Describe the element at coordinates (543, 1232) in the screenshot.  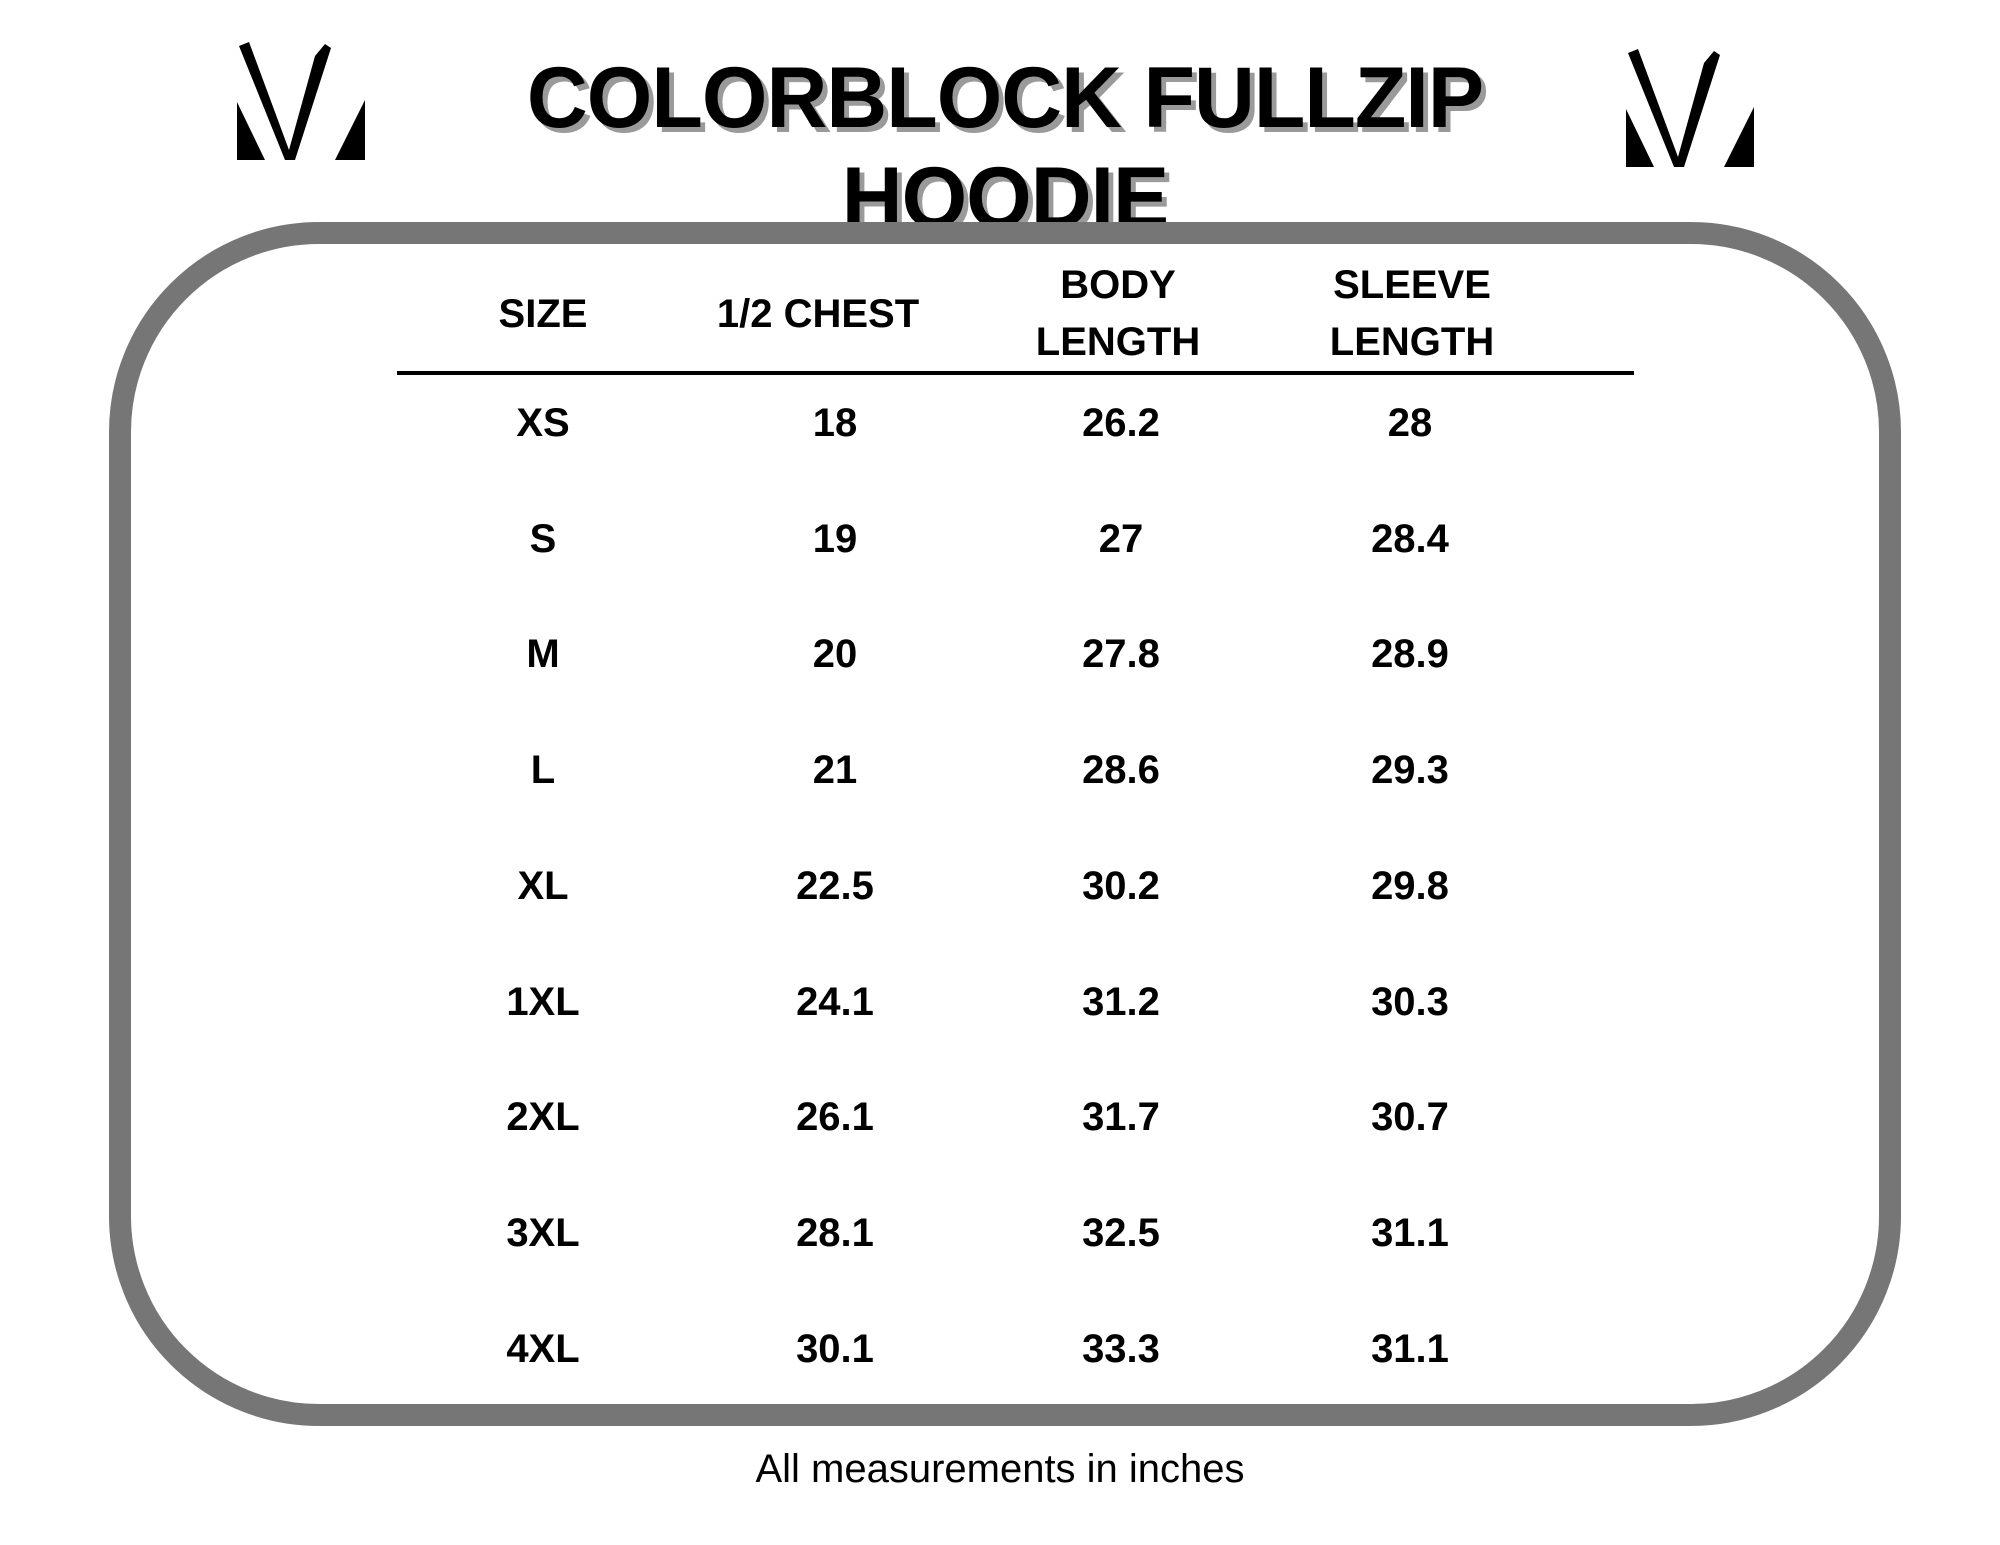
I see `size-cell: 3XL` at that location.